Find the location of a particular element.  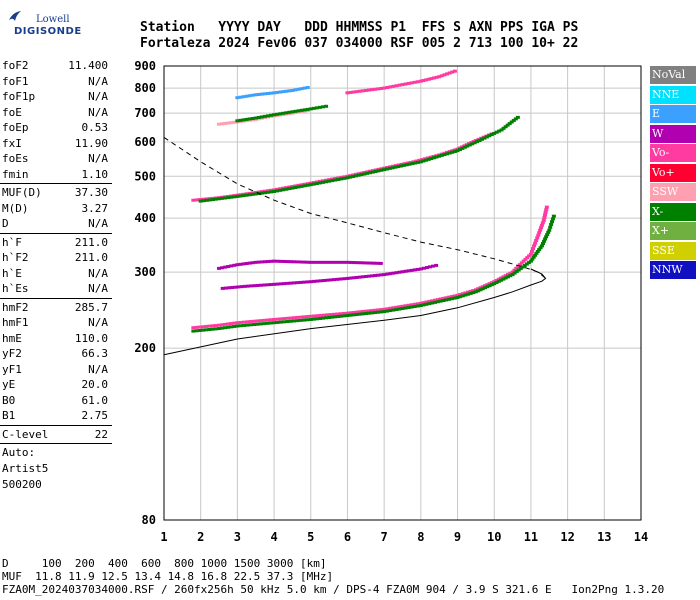

lowell-bird-icon is located at coordinates (15, 16).